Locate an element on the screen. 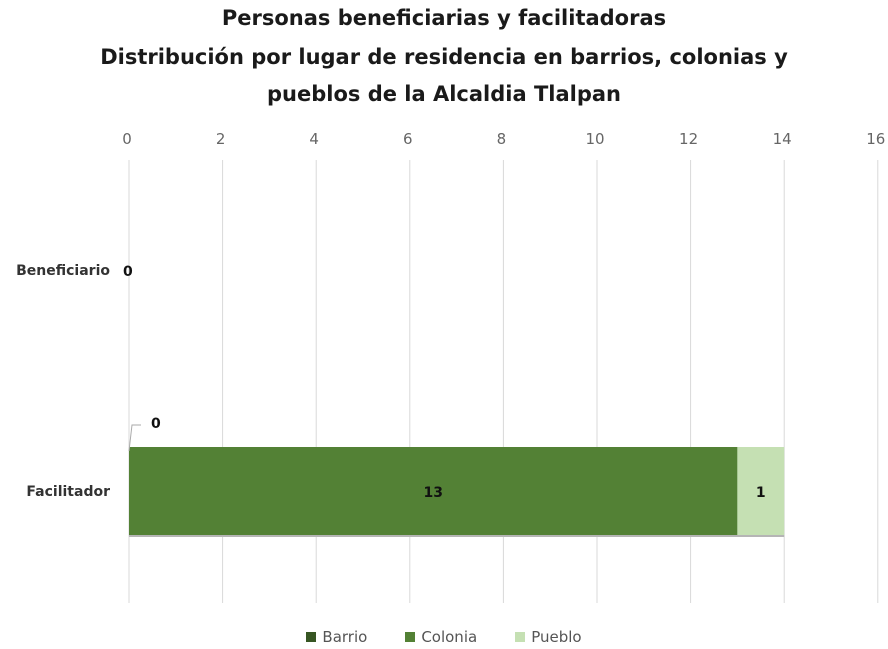 This screenshot has width=888, height=649. legend-label-pueblo: Pueblo is located at coordinates (556, 637).